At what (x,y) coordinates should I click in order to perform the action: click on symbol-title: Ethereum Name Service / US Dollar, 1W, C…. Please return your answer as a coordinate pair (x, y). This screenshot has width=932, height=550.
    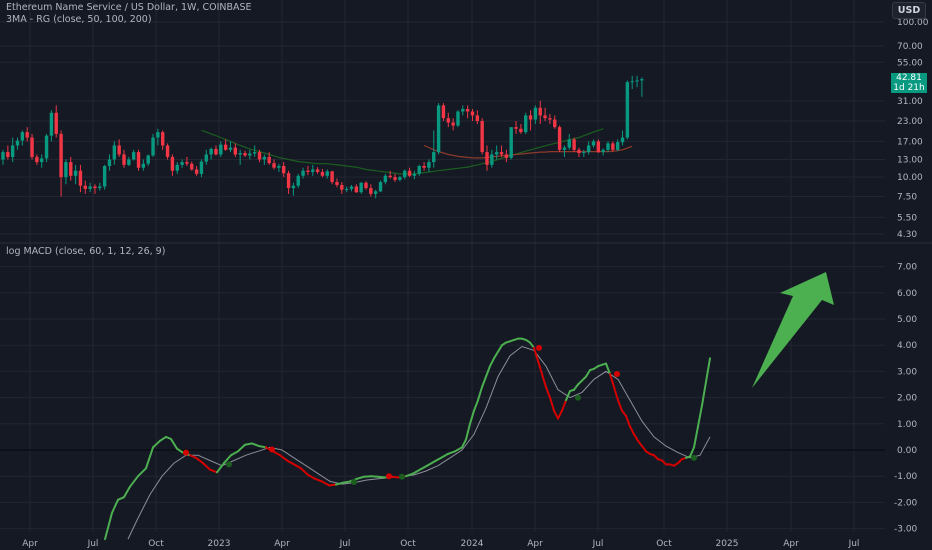
    Looking at the image, I should click on (129, 7).